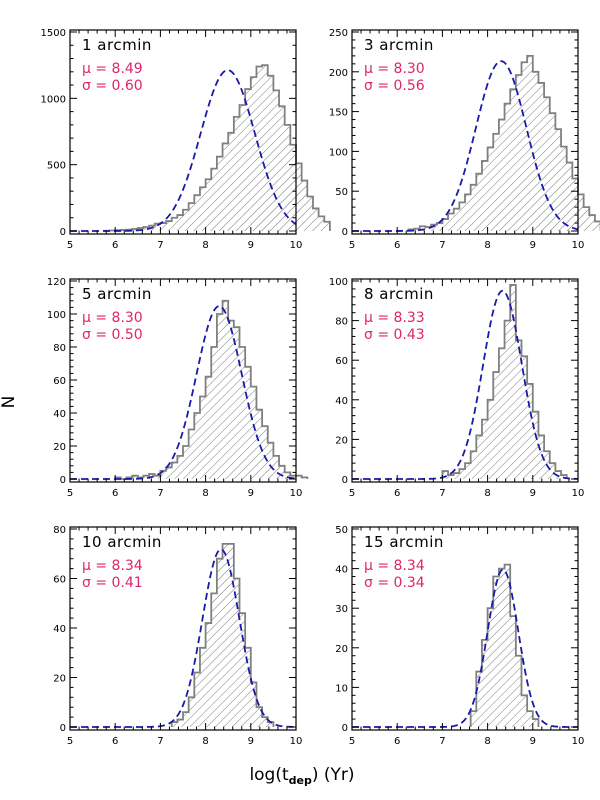 The image size is (600, 800). I want to click on sigma-label: σ = 0.50, so click(112, 335).